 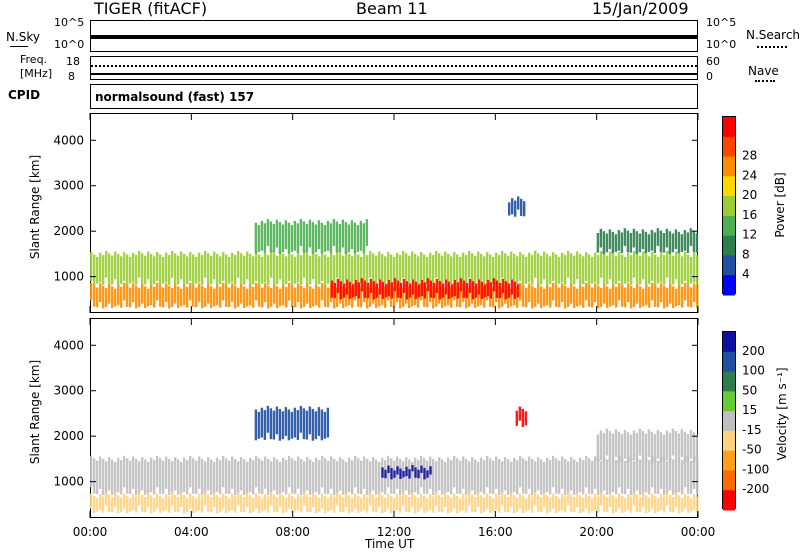 What do you see at coordinates (749, 195) in the screenshot?
I see `colorbar-tick-0-4: 20` at bounding box center [749, 195].